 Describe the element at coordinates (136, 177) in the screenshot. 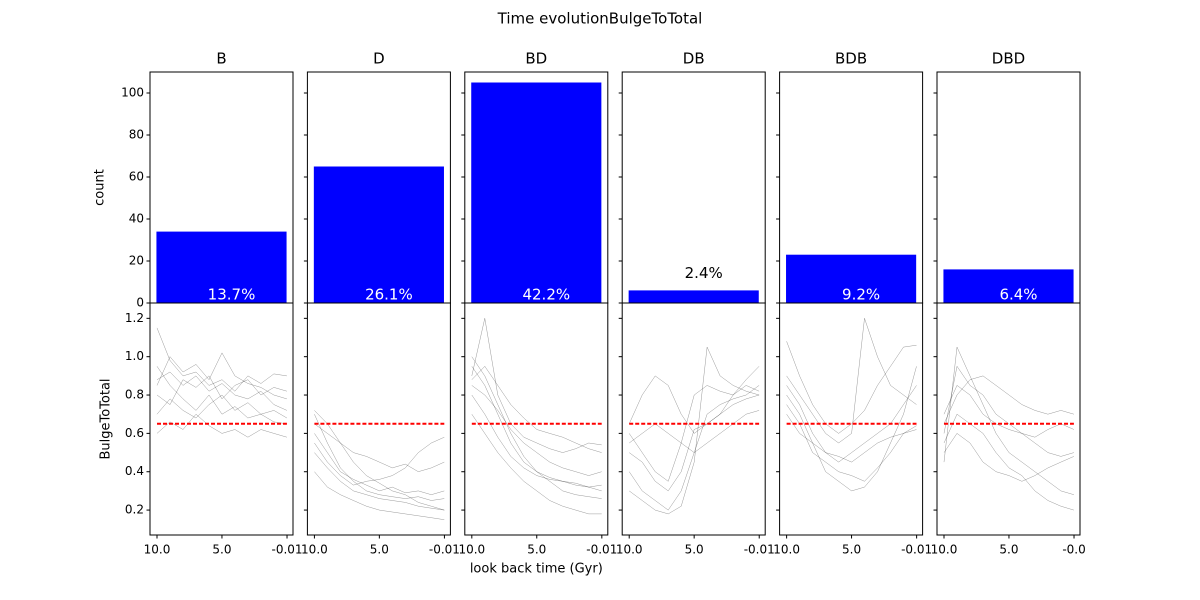

I see `y-tick-label: 60` at that location.